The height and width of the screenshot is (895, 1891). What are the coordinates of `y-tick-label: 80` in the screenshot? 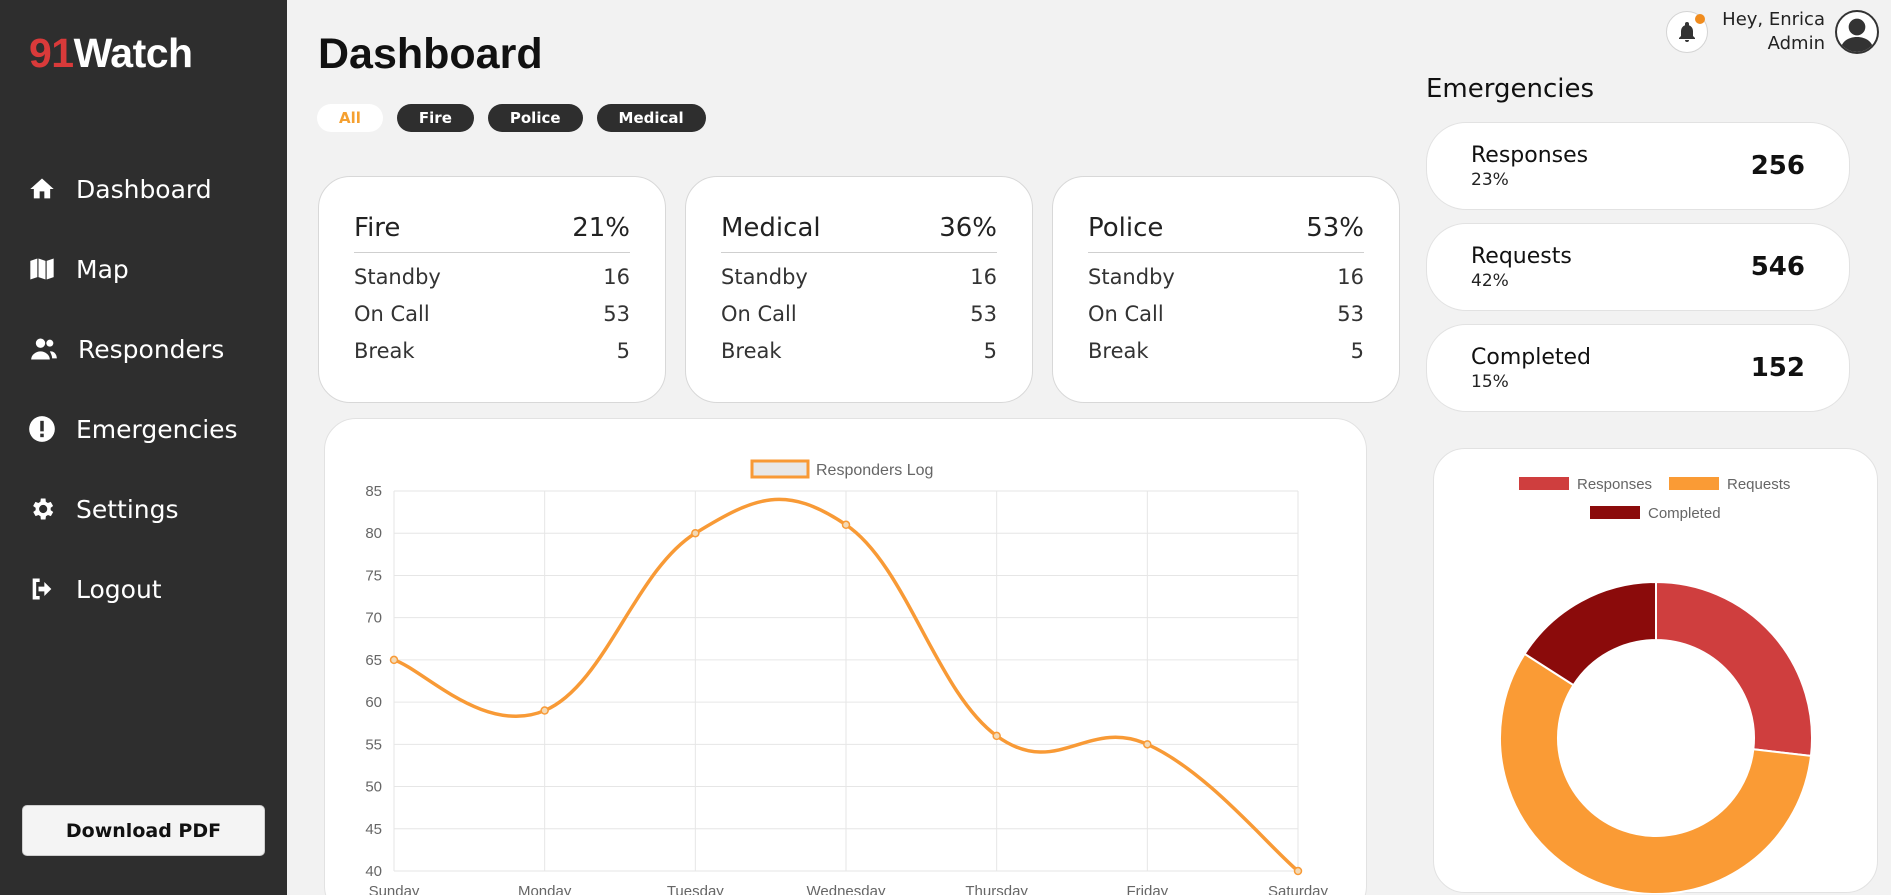 It's located at (373, 533).